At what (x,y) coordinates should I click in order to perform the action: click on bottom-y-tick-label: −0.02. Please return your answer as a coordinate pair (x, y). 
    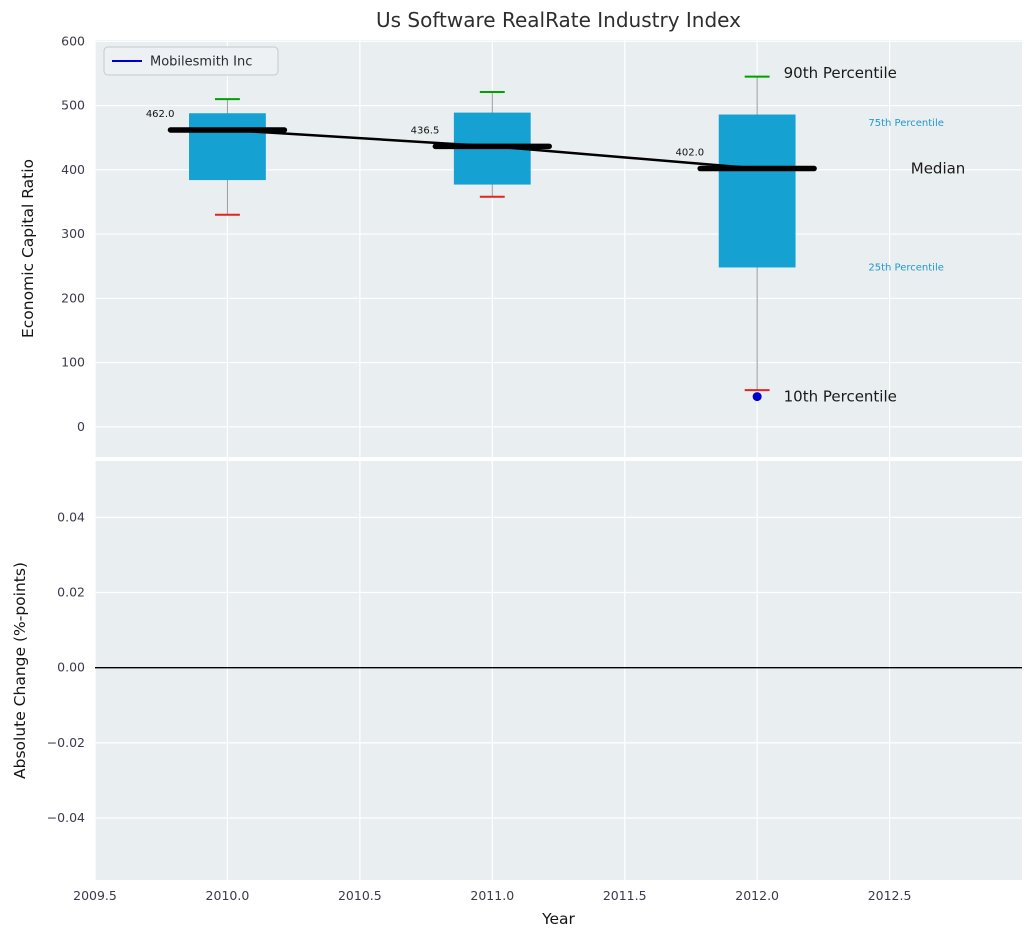
    Looking at the image, I should click on (66, 742).